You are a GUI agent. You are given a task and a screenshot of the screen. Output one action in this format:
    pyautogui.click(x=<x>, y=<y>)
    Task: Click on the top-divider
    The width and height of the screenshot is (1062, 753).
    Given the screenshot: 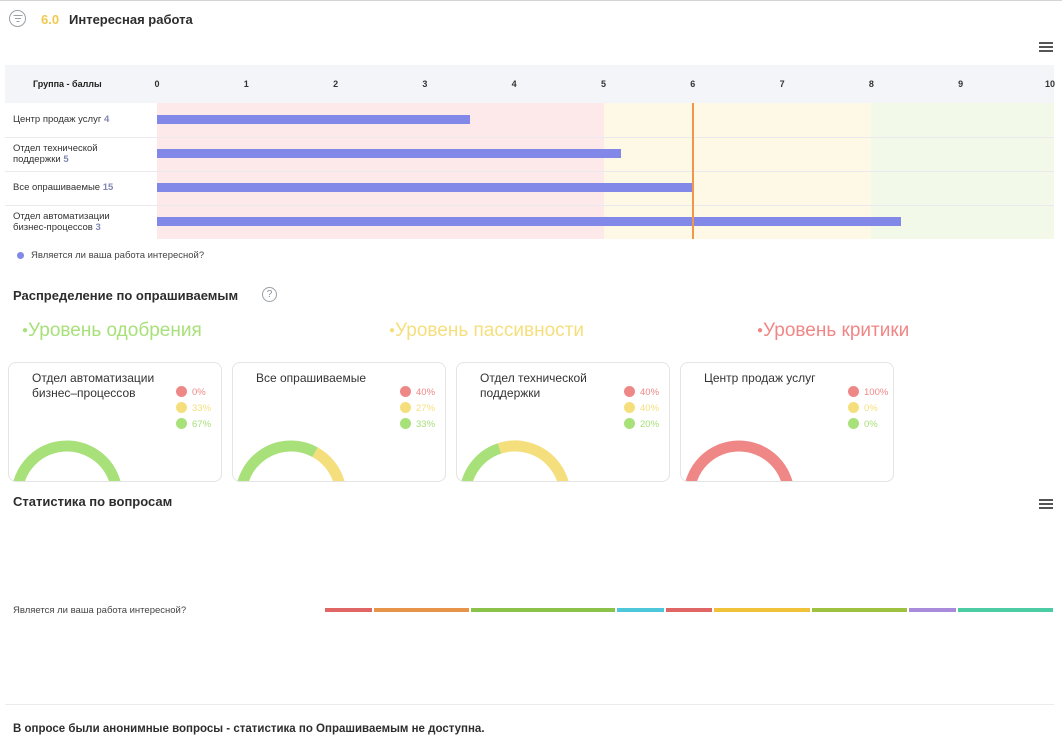 What is the action you would take?
    pyautogui.click(x=531, y=0)
    